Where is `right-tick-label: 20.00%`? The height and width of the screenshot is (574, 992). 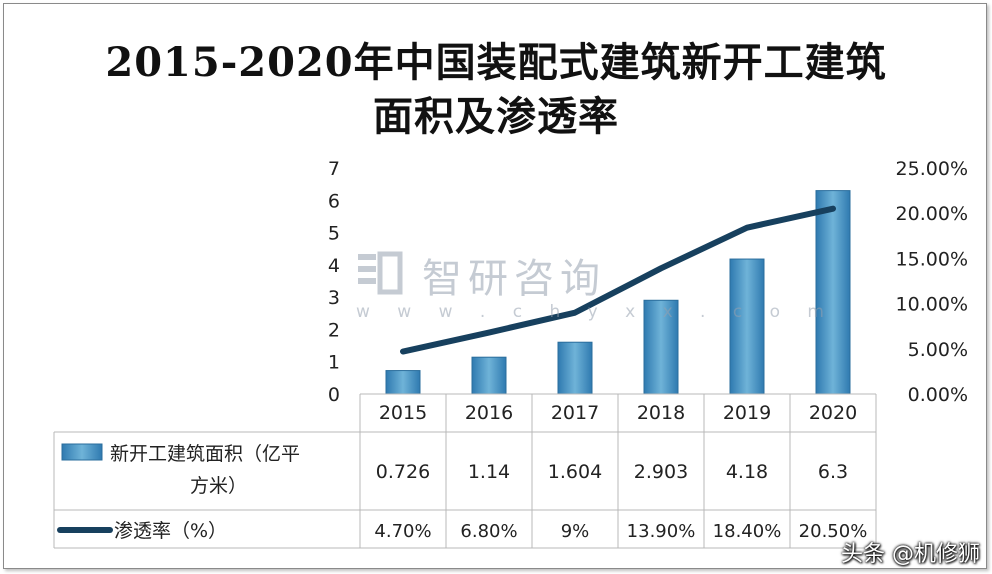 right-tick-label: 20.00% is located at coordinates (932, 214).